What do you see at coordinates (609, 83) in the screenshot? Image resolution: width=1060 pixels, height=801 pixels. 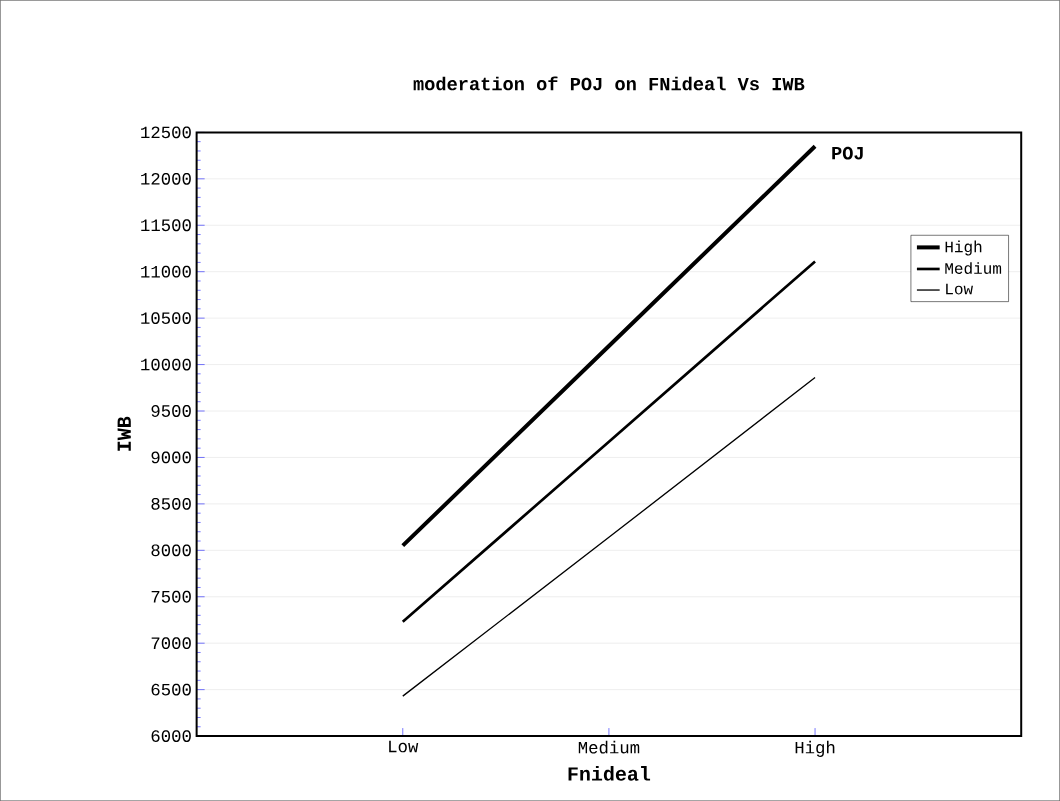 I see `chart-title: moderation of POJ on FNideal Vs IWB` at bounding box center [609, 83].